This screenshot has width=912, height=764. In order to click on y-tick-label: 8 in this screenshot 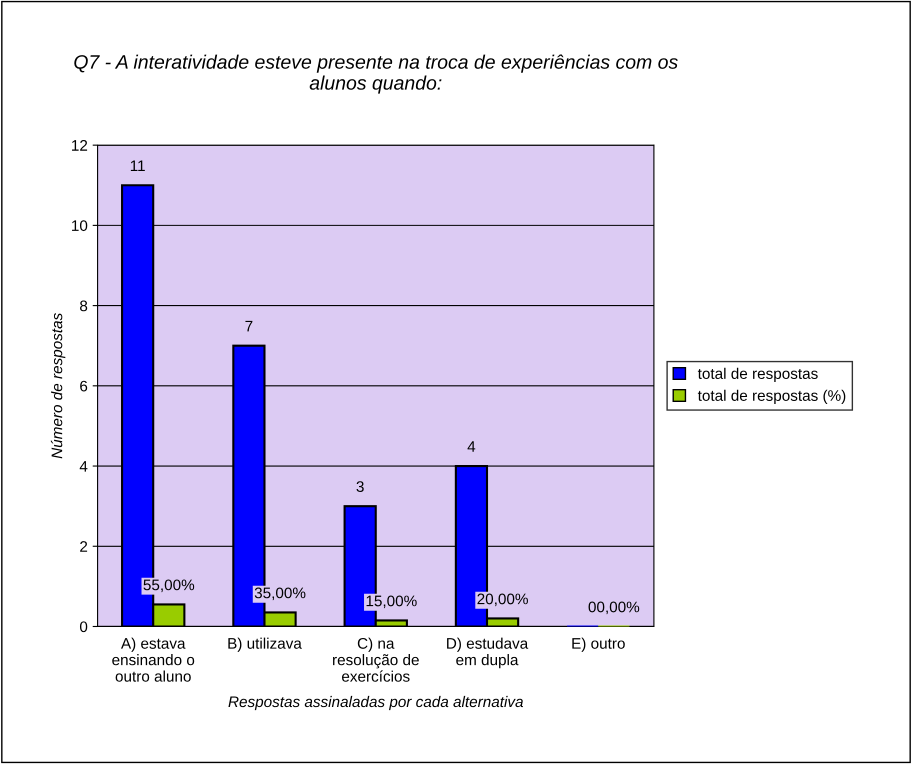, I will do `click(84, 306)`.